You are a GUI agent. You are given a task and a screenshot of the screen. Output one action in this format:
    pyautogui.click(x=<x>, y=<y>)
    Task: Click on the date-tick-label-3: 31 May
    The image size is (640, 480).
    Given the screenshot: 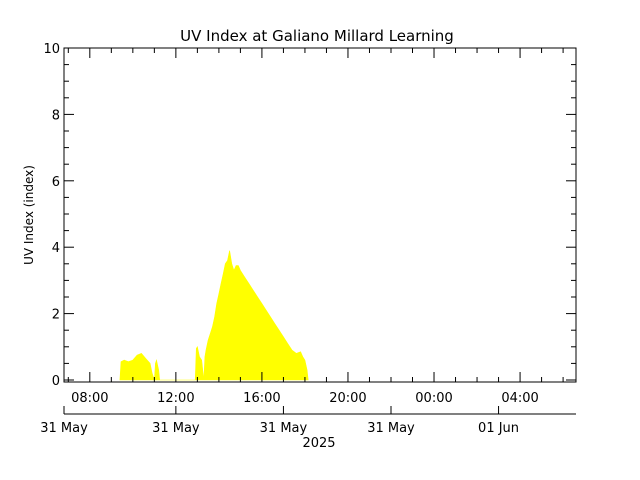 What is the action you would take?
    pyautogui.click(x=391, y=428)
    